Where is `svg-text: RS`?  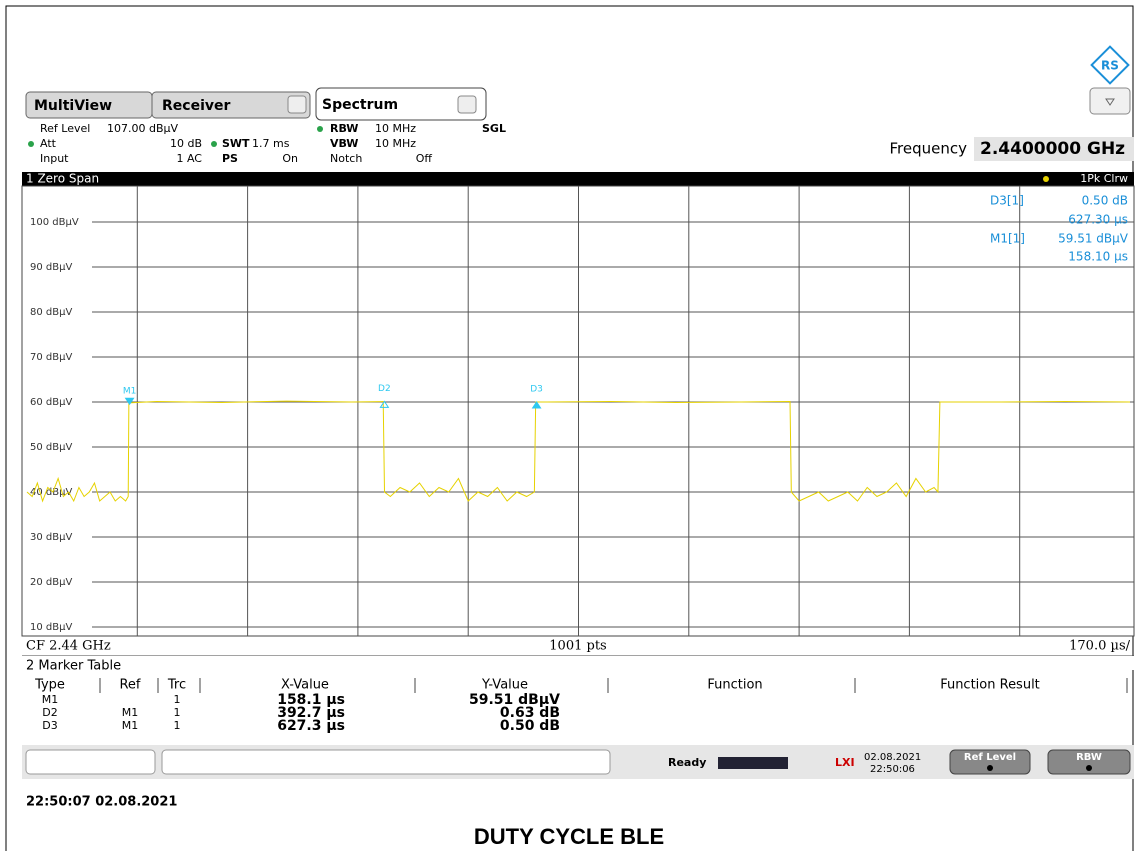 svg-text: RS is located at coordinates (1110, 66).